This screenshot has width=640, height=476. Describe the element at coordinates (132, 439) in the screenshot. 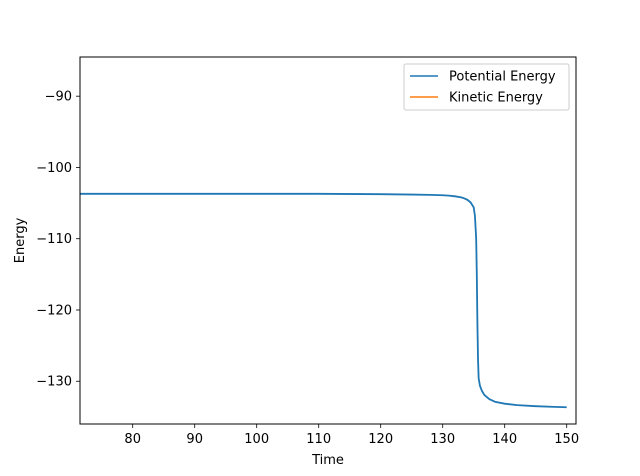

I see `x-tick-label: 80` at that location.